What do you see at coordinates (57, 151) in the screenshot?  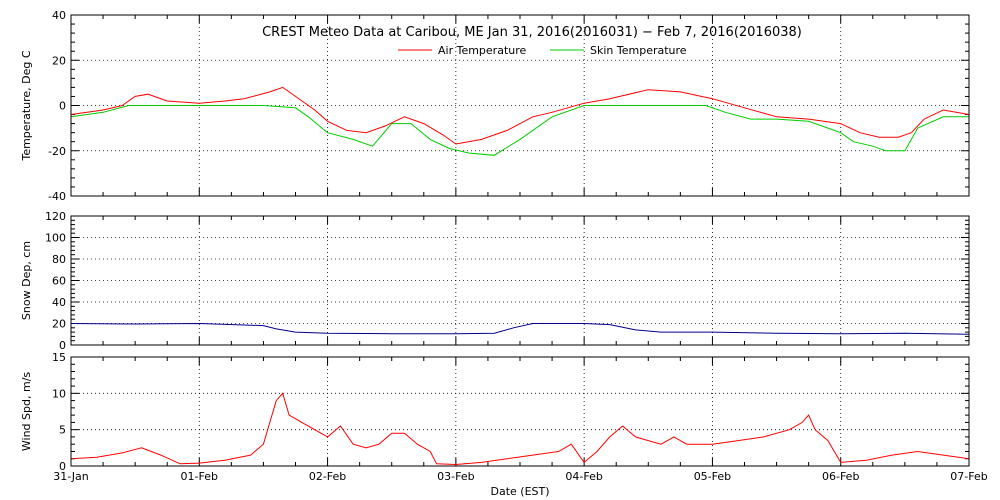 I see `y-tick-label: -20` at bounding box center [57, 151].